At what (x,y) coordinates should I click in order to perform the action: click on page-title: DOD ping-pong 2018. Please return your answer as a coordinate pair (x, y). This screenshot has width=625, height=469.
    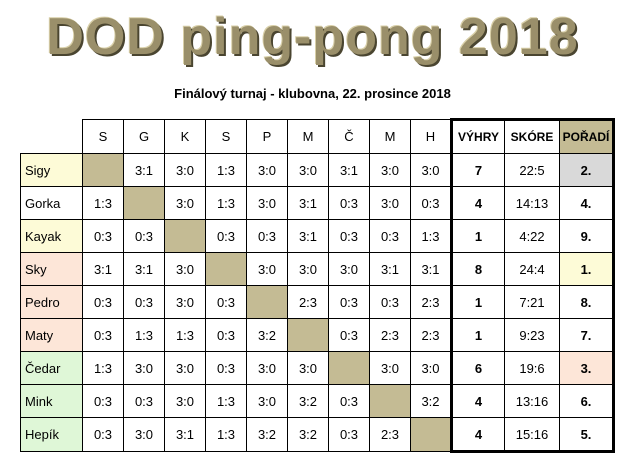
    Looking at the image, I should click on (312, 37).